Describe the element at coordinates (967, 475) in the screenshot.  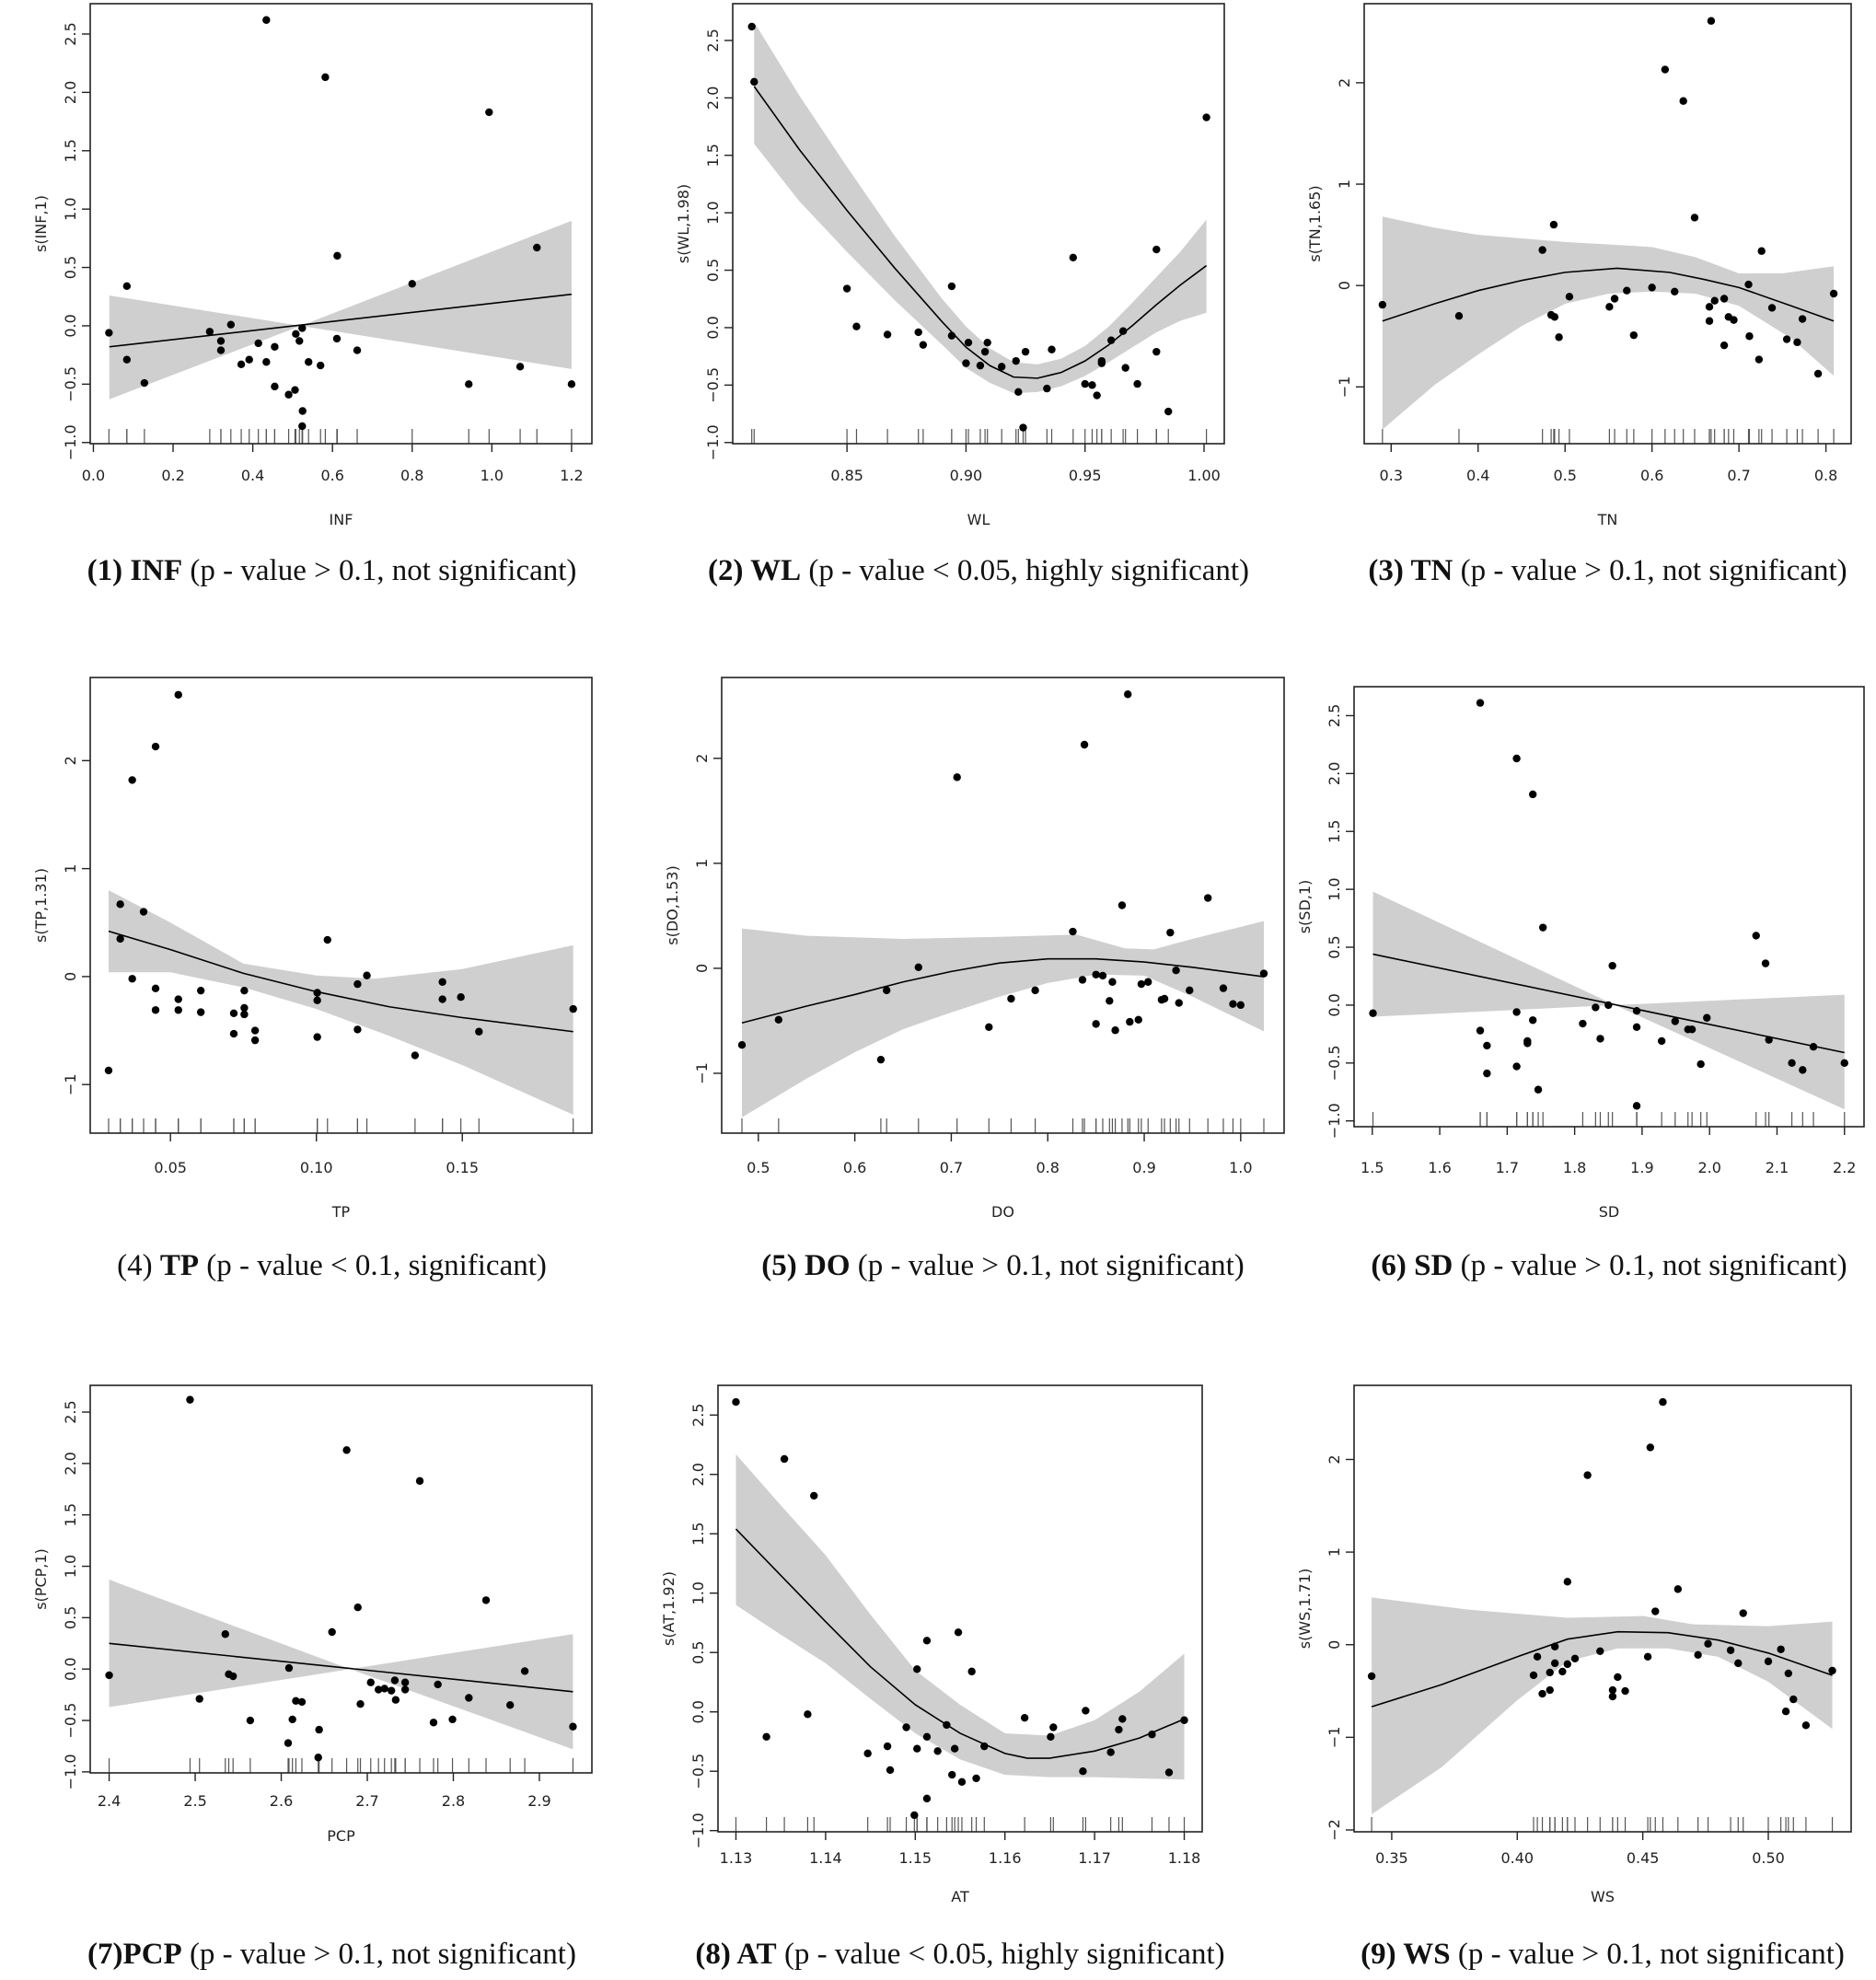
I see `x-tick-label: 0.90` at that location.